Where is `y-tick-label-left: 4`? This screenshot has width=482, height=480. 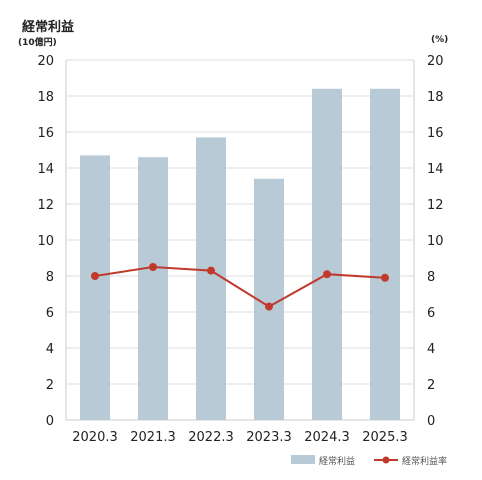
y-tick-label-left: 4 is located at coordinates (50, 349).